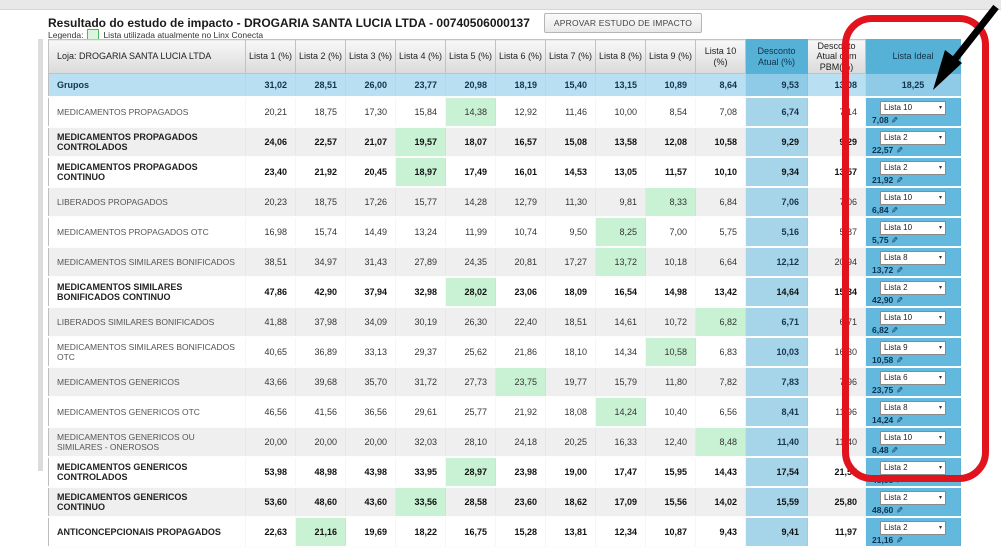 The width and height of the screenshot is (1001, 548). I want to click on current-list-cell: 33,56, so click(420, 503).